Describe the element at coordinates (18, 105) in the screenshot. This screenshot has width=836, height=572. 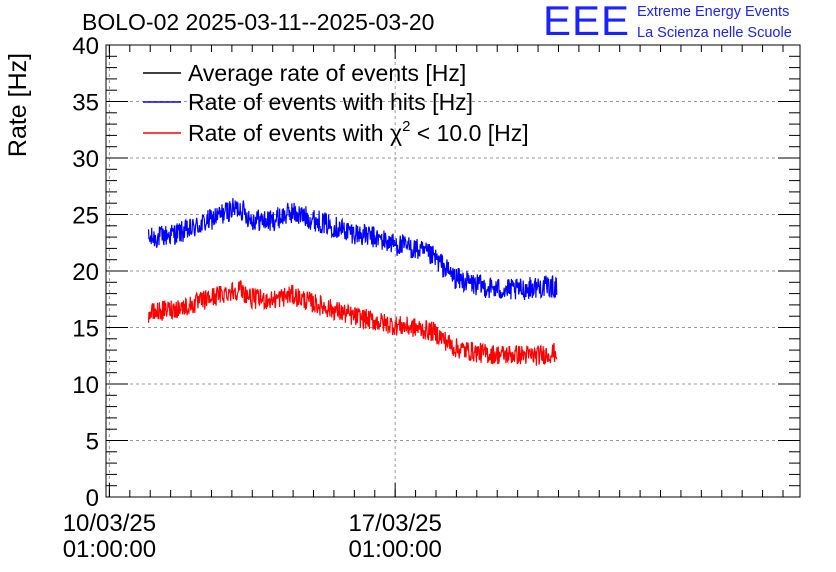
I see `y-axis-label: Rate [Hz]` at that location.